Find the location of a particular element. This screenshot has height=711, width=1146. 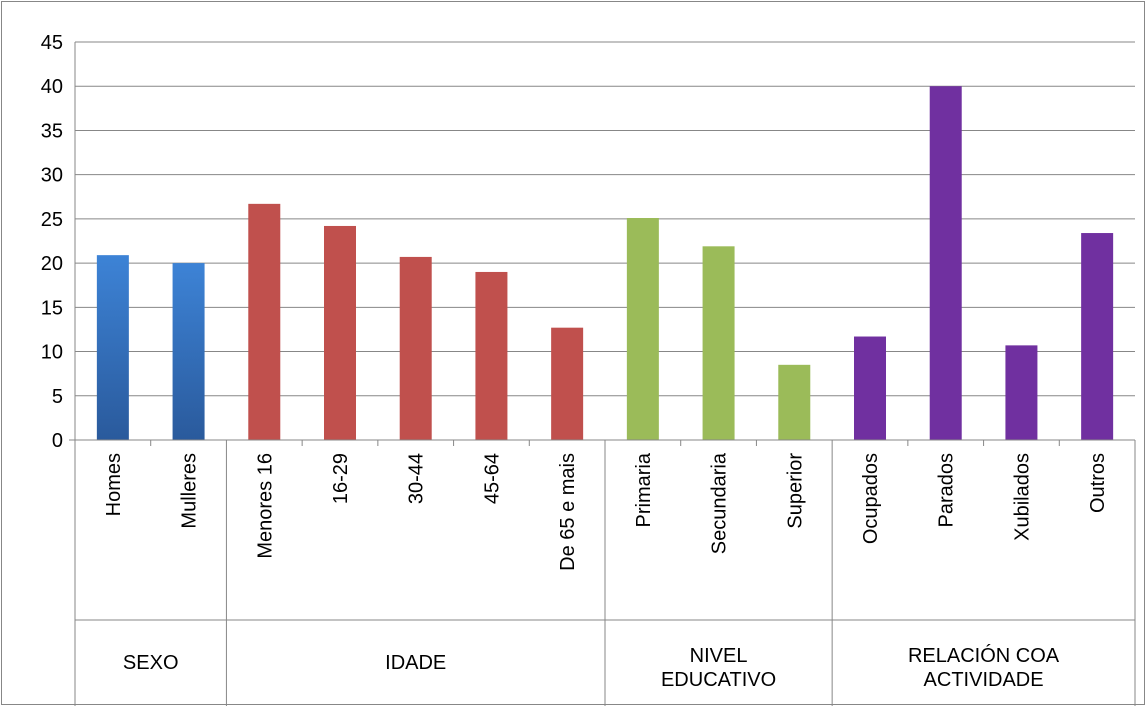

group-label: IDADE is located at coordinates (415, 663).